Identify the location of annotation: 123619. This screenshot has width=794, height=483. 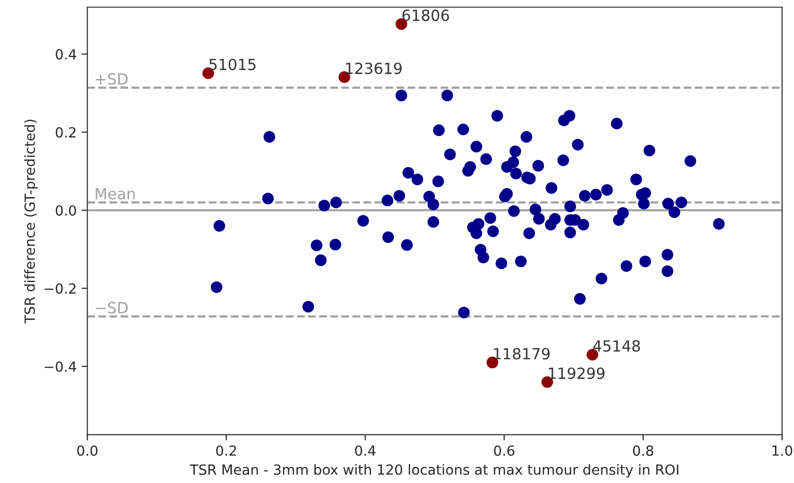
(374, 68).